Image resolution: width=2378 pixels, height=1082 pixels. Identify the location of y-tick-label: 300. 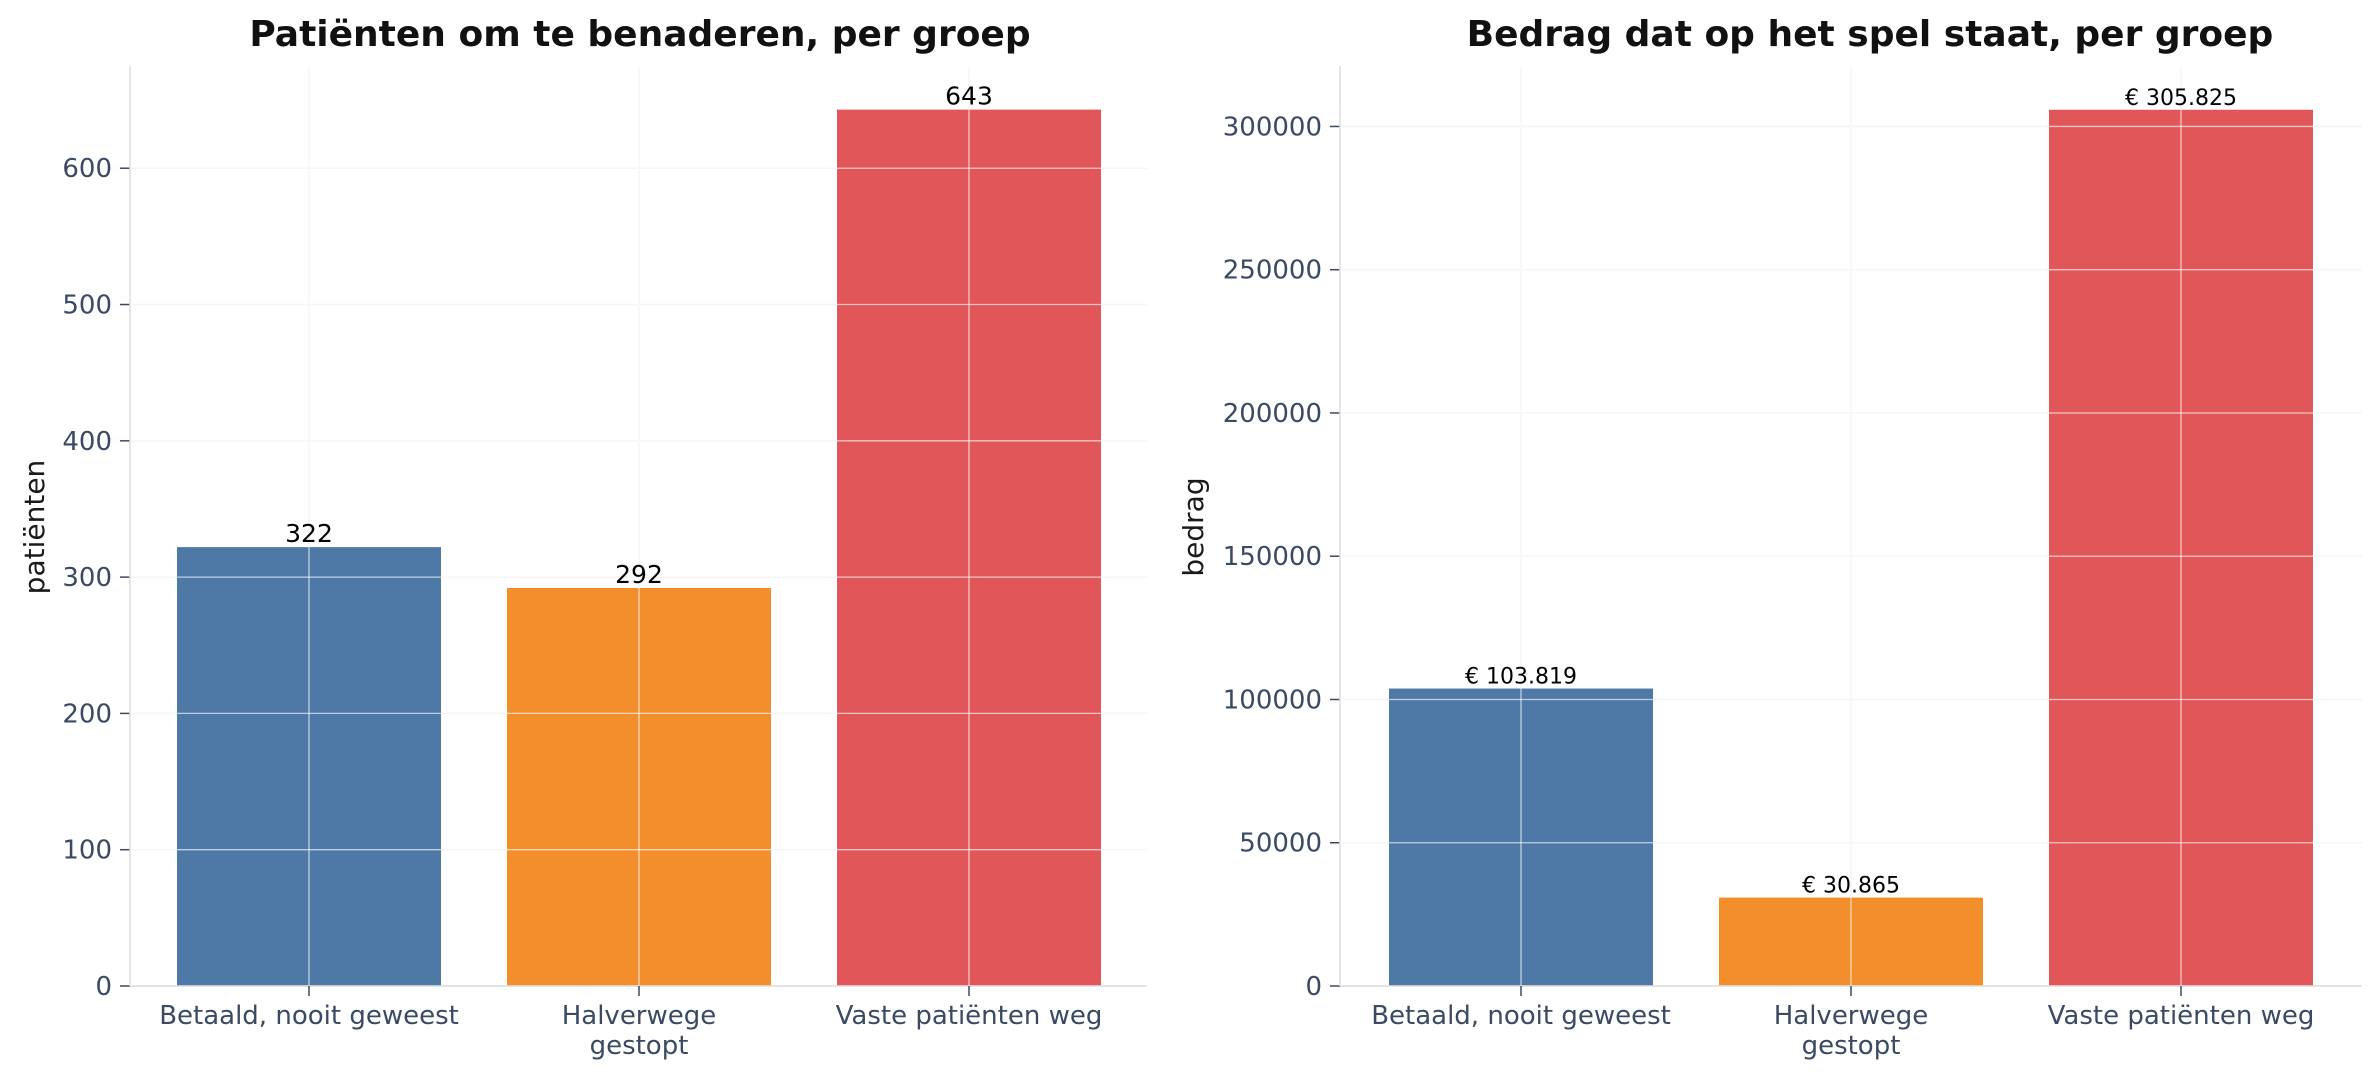
(87, 578).